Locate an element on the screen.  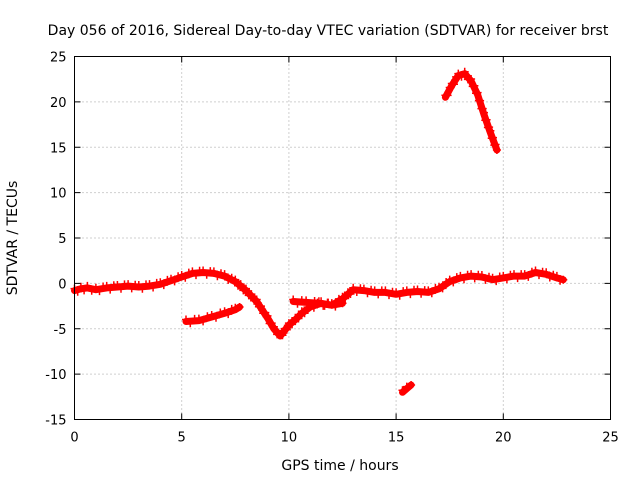
y-tick-label: 25 is located at coordinates (58, 58).